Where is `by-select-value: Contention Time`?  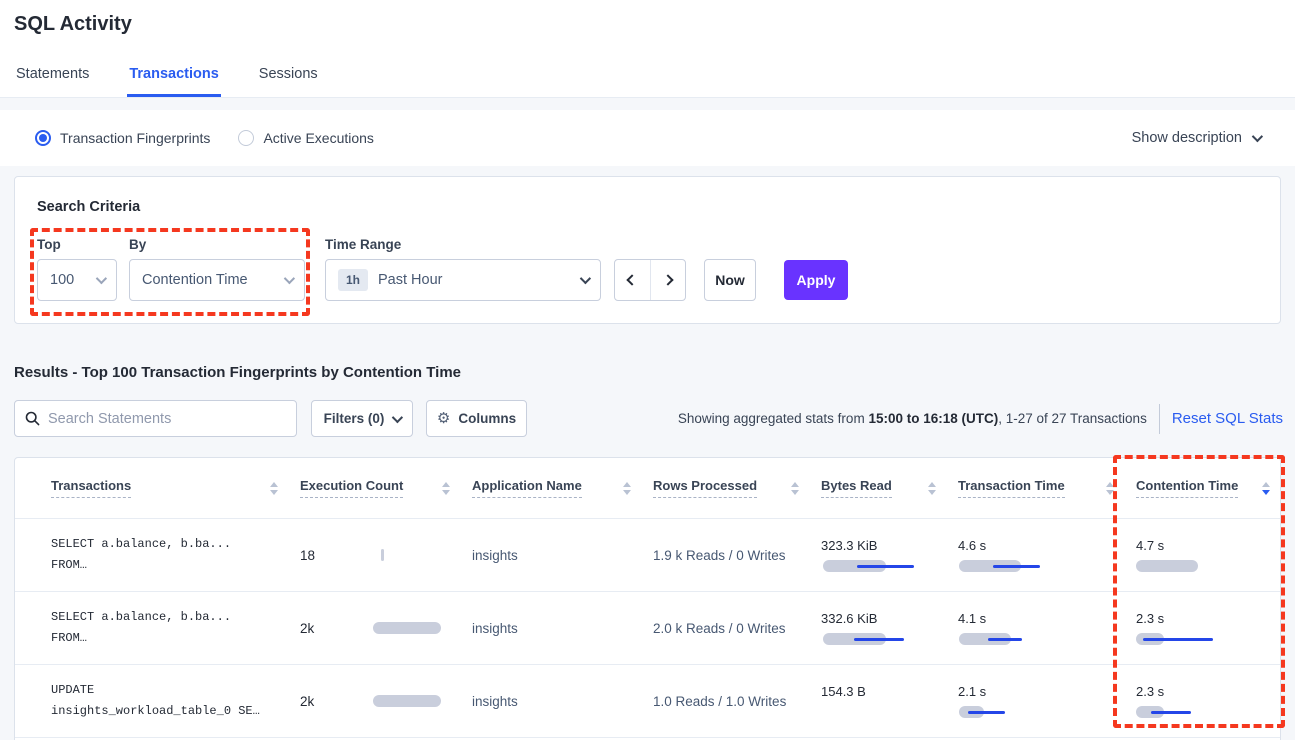
by-select-value: Contention Time is located at coordinates (195, 280).